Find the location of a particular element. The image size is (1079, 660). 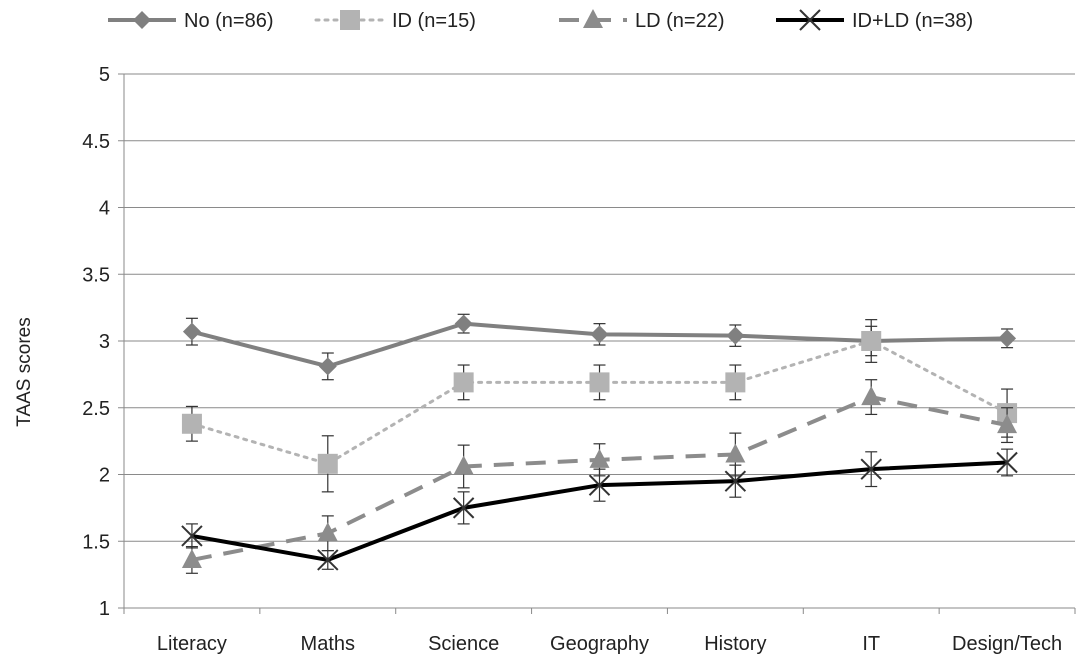

legend-label: ID (n=15) is located at coordinates (434, 21).